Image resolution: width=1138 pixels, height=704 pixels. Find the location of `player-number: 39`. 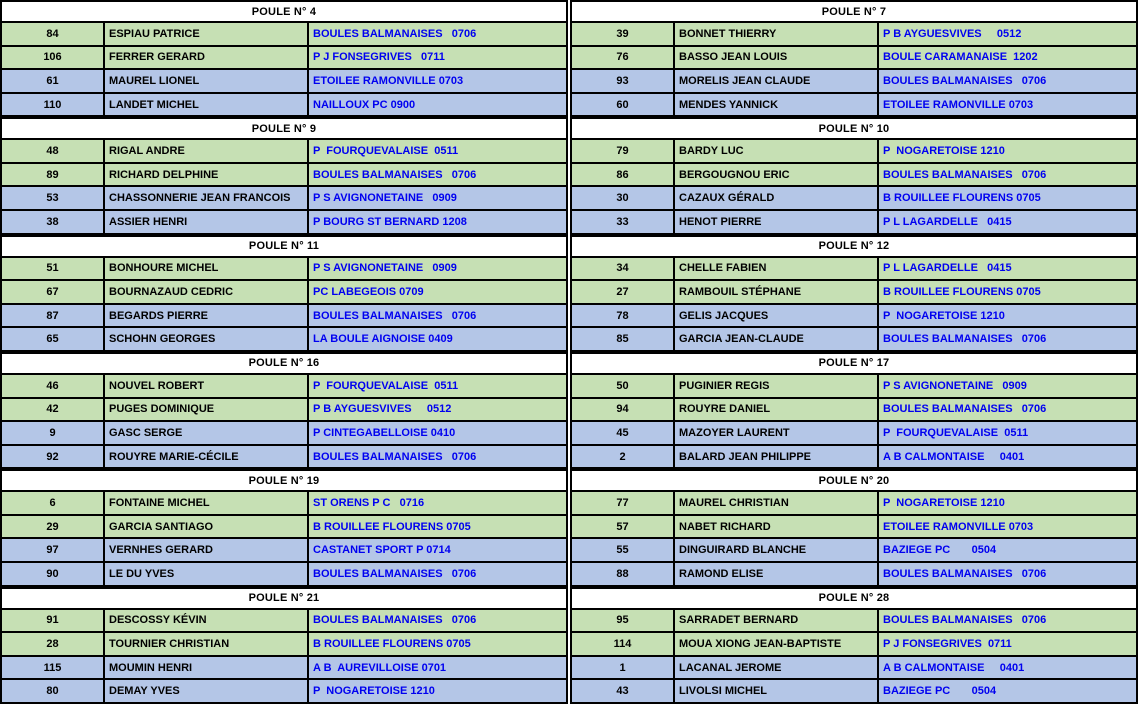

player-number: 39 is located at coordinates (623, 34).